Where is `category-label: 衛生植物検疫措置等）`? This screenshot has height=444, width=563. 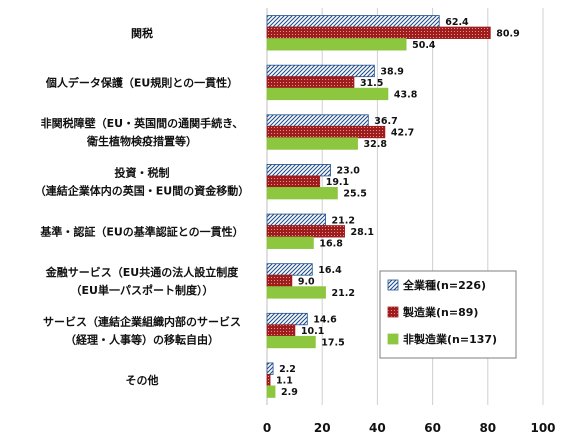
category-label: 衛生植物検疫措置等） is located at coordinates (141, 141).